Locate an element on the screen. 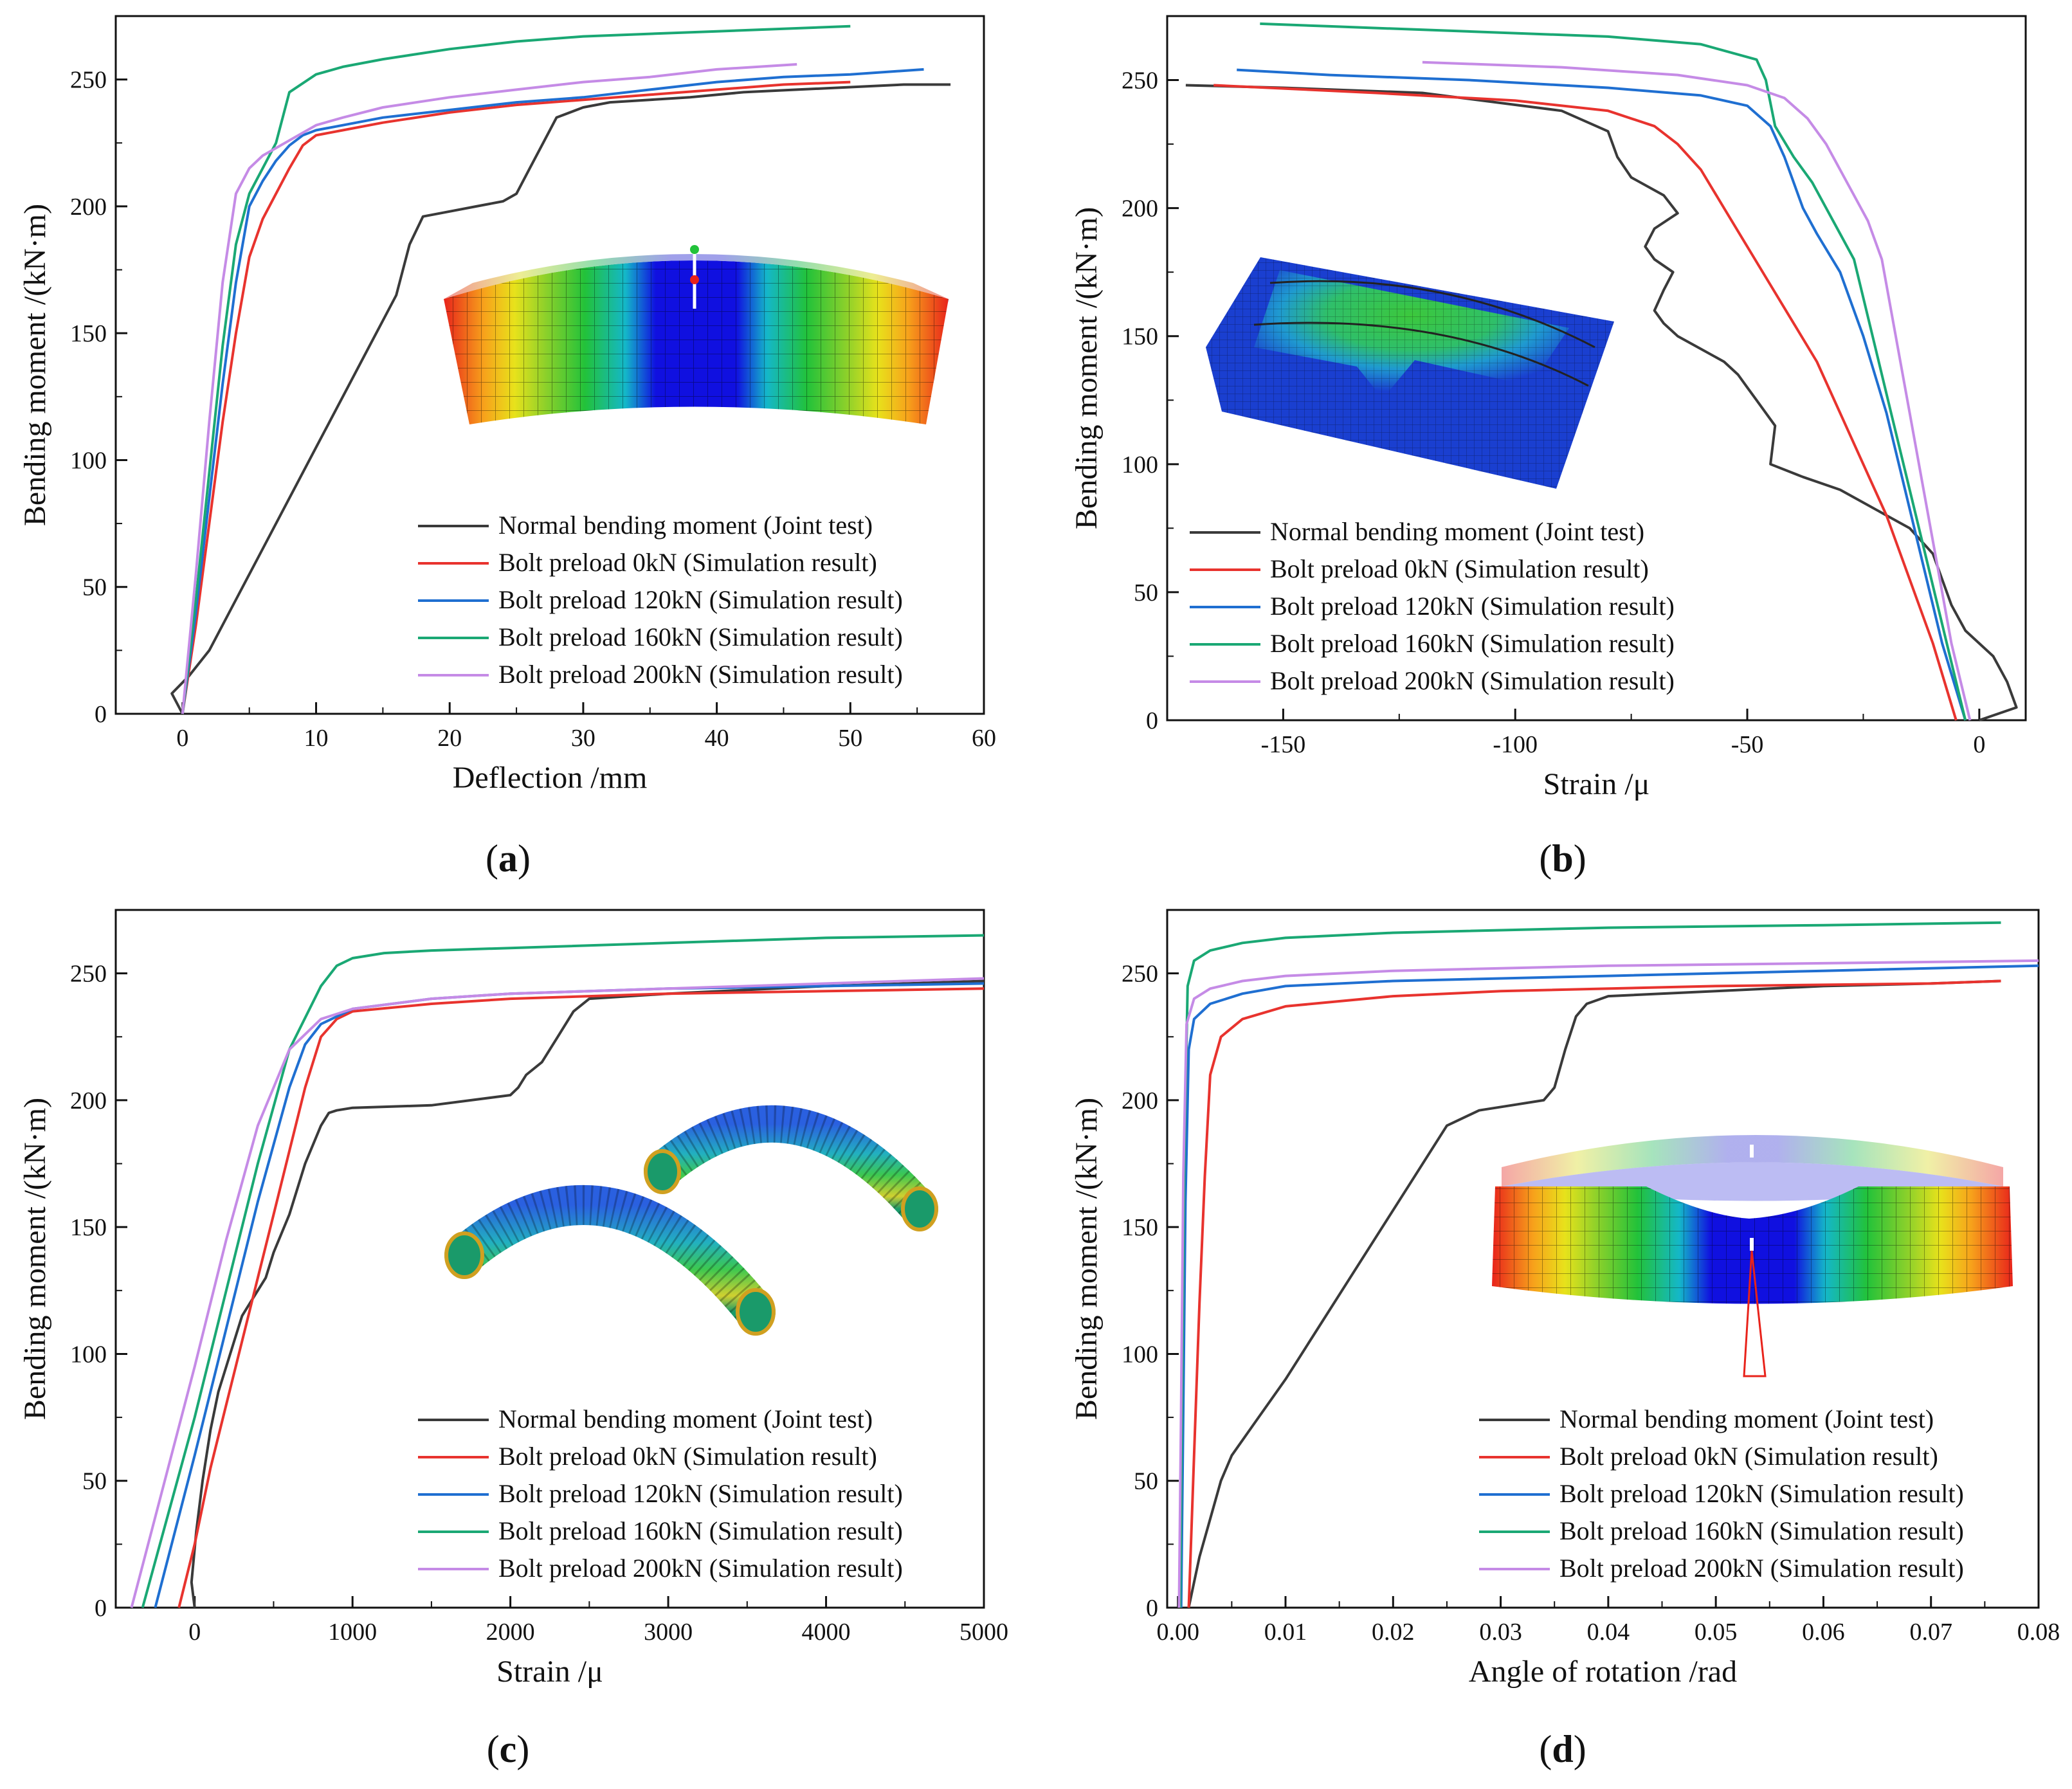 This screenshot has height=1789, width=2072. legend-entry-d-3: Bolt preload 160kN (Simulation result) is located at coordinates (1762, 1530).